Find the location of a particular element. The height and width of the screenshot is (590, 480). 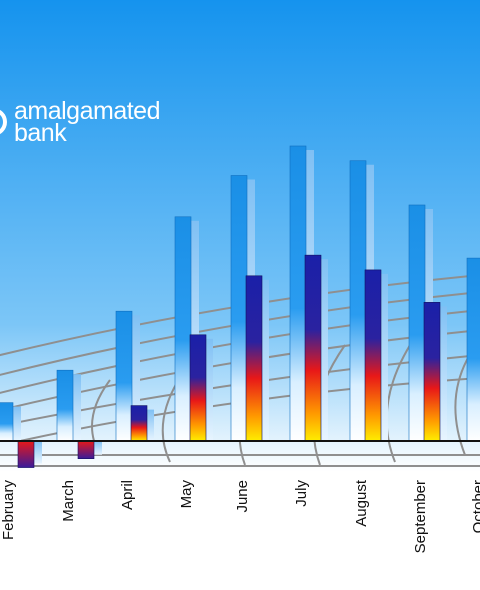

logo-line-amalgamated: amalgamated is located at coordinates (87, 111).